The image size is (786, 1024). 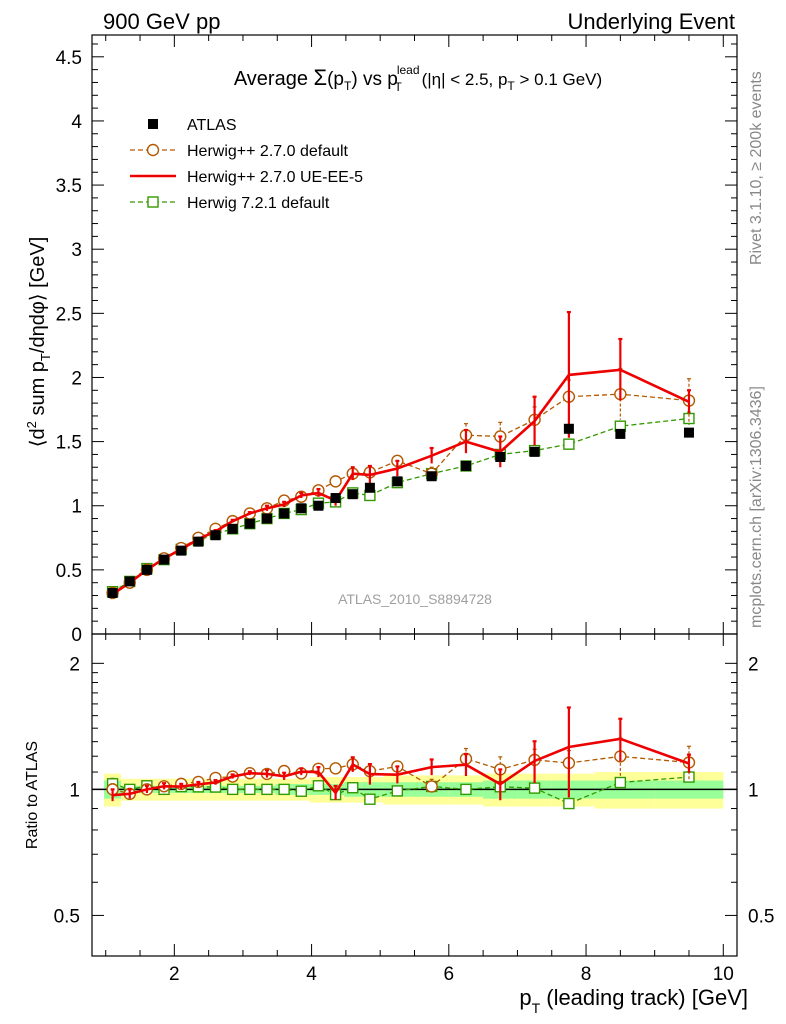 What do you see at coordinates (633, 1000) in the screenshot?
I see `x-axis-label: pT (leading track) [GeV]` at bounding box center [633, 1000].